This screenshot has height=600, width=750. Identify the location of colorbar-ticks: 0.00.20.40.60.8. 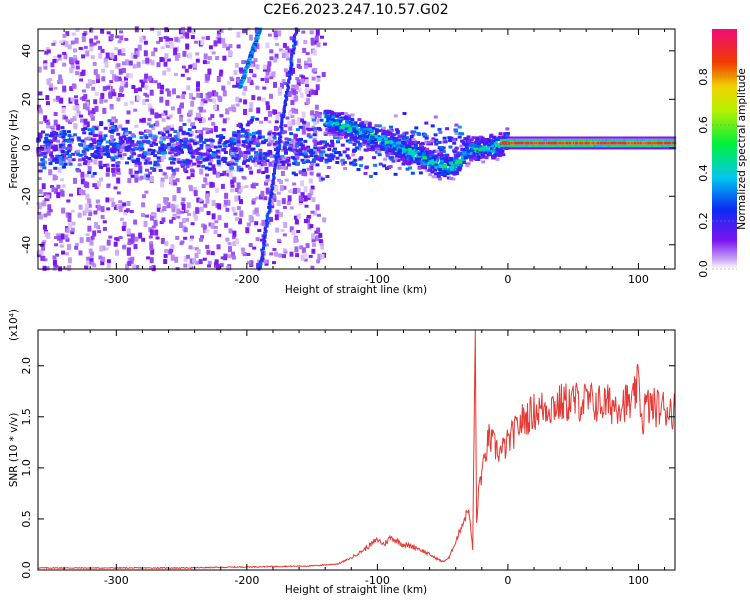
(717, 173).